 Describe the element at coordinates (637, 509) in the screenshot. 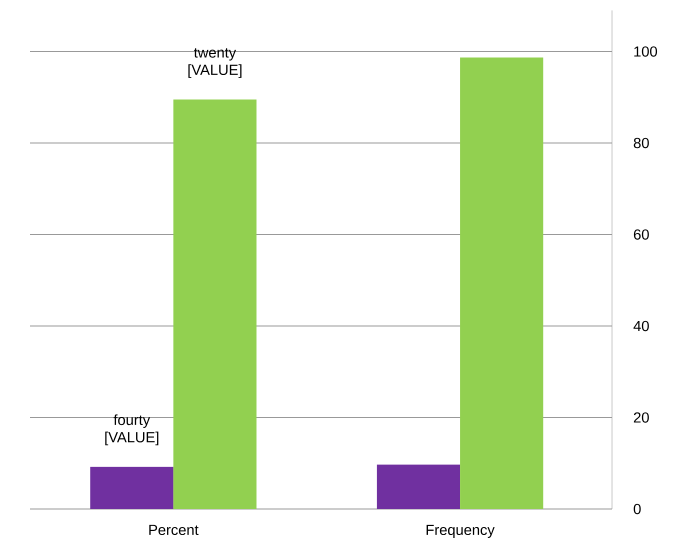

I see `y-tick-label: 0` at that location.